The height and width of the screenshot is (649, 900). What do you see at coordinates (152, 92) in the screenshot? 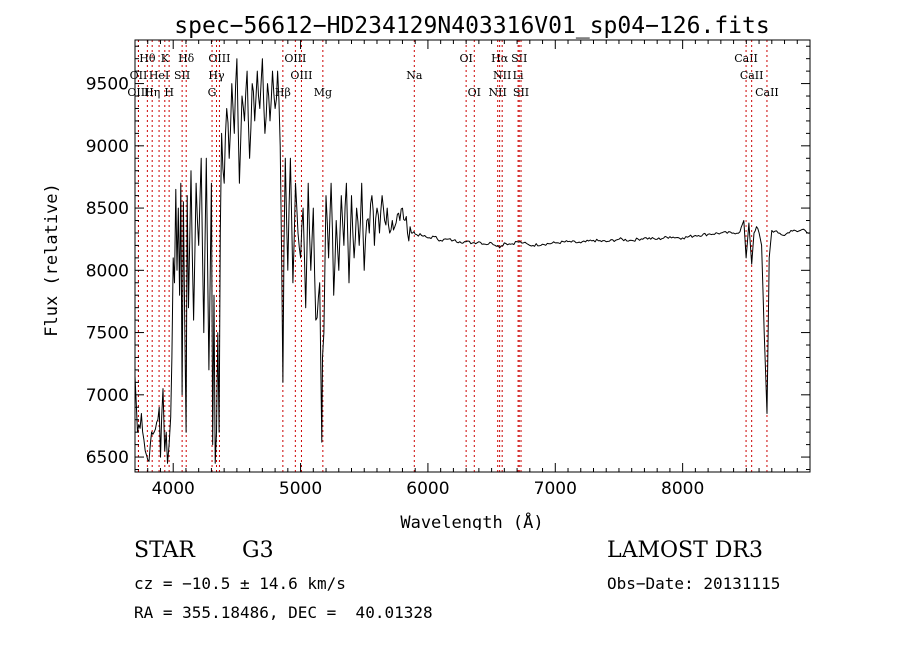
I see `marker-label: Hη` at bounding box center [152, 92].